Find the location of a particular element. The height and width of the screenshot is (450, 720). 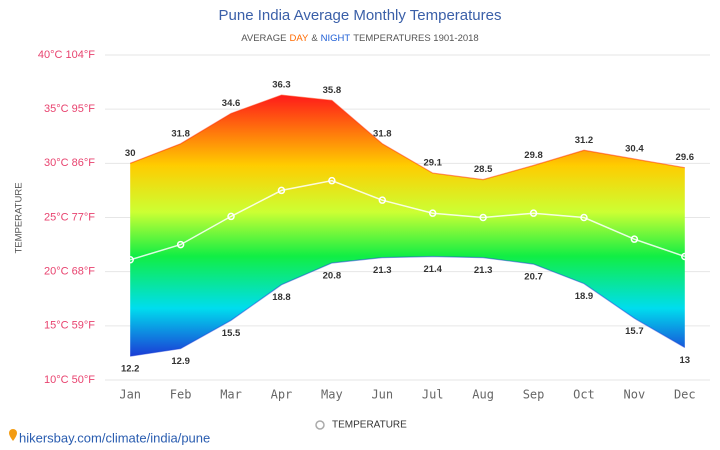

data-label: 29.8 is located at coordinates (533, 155).